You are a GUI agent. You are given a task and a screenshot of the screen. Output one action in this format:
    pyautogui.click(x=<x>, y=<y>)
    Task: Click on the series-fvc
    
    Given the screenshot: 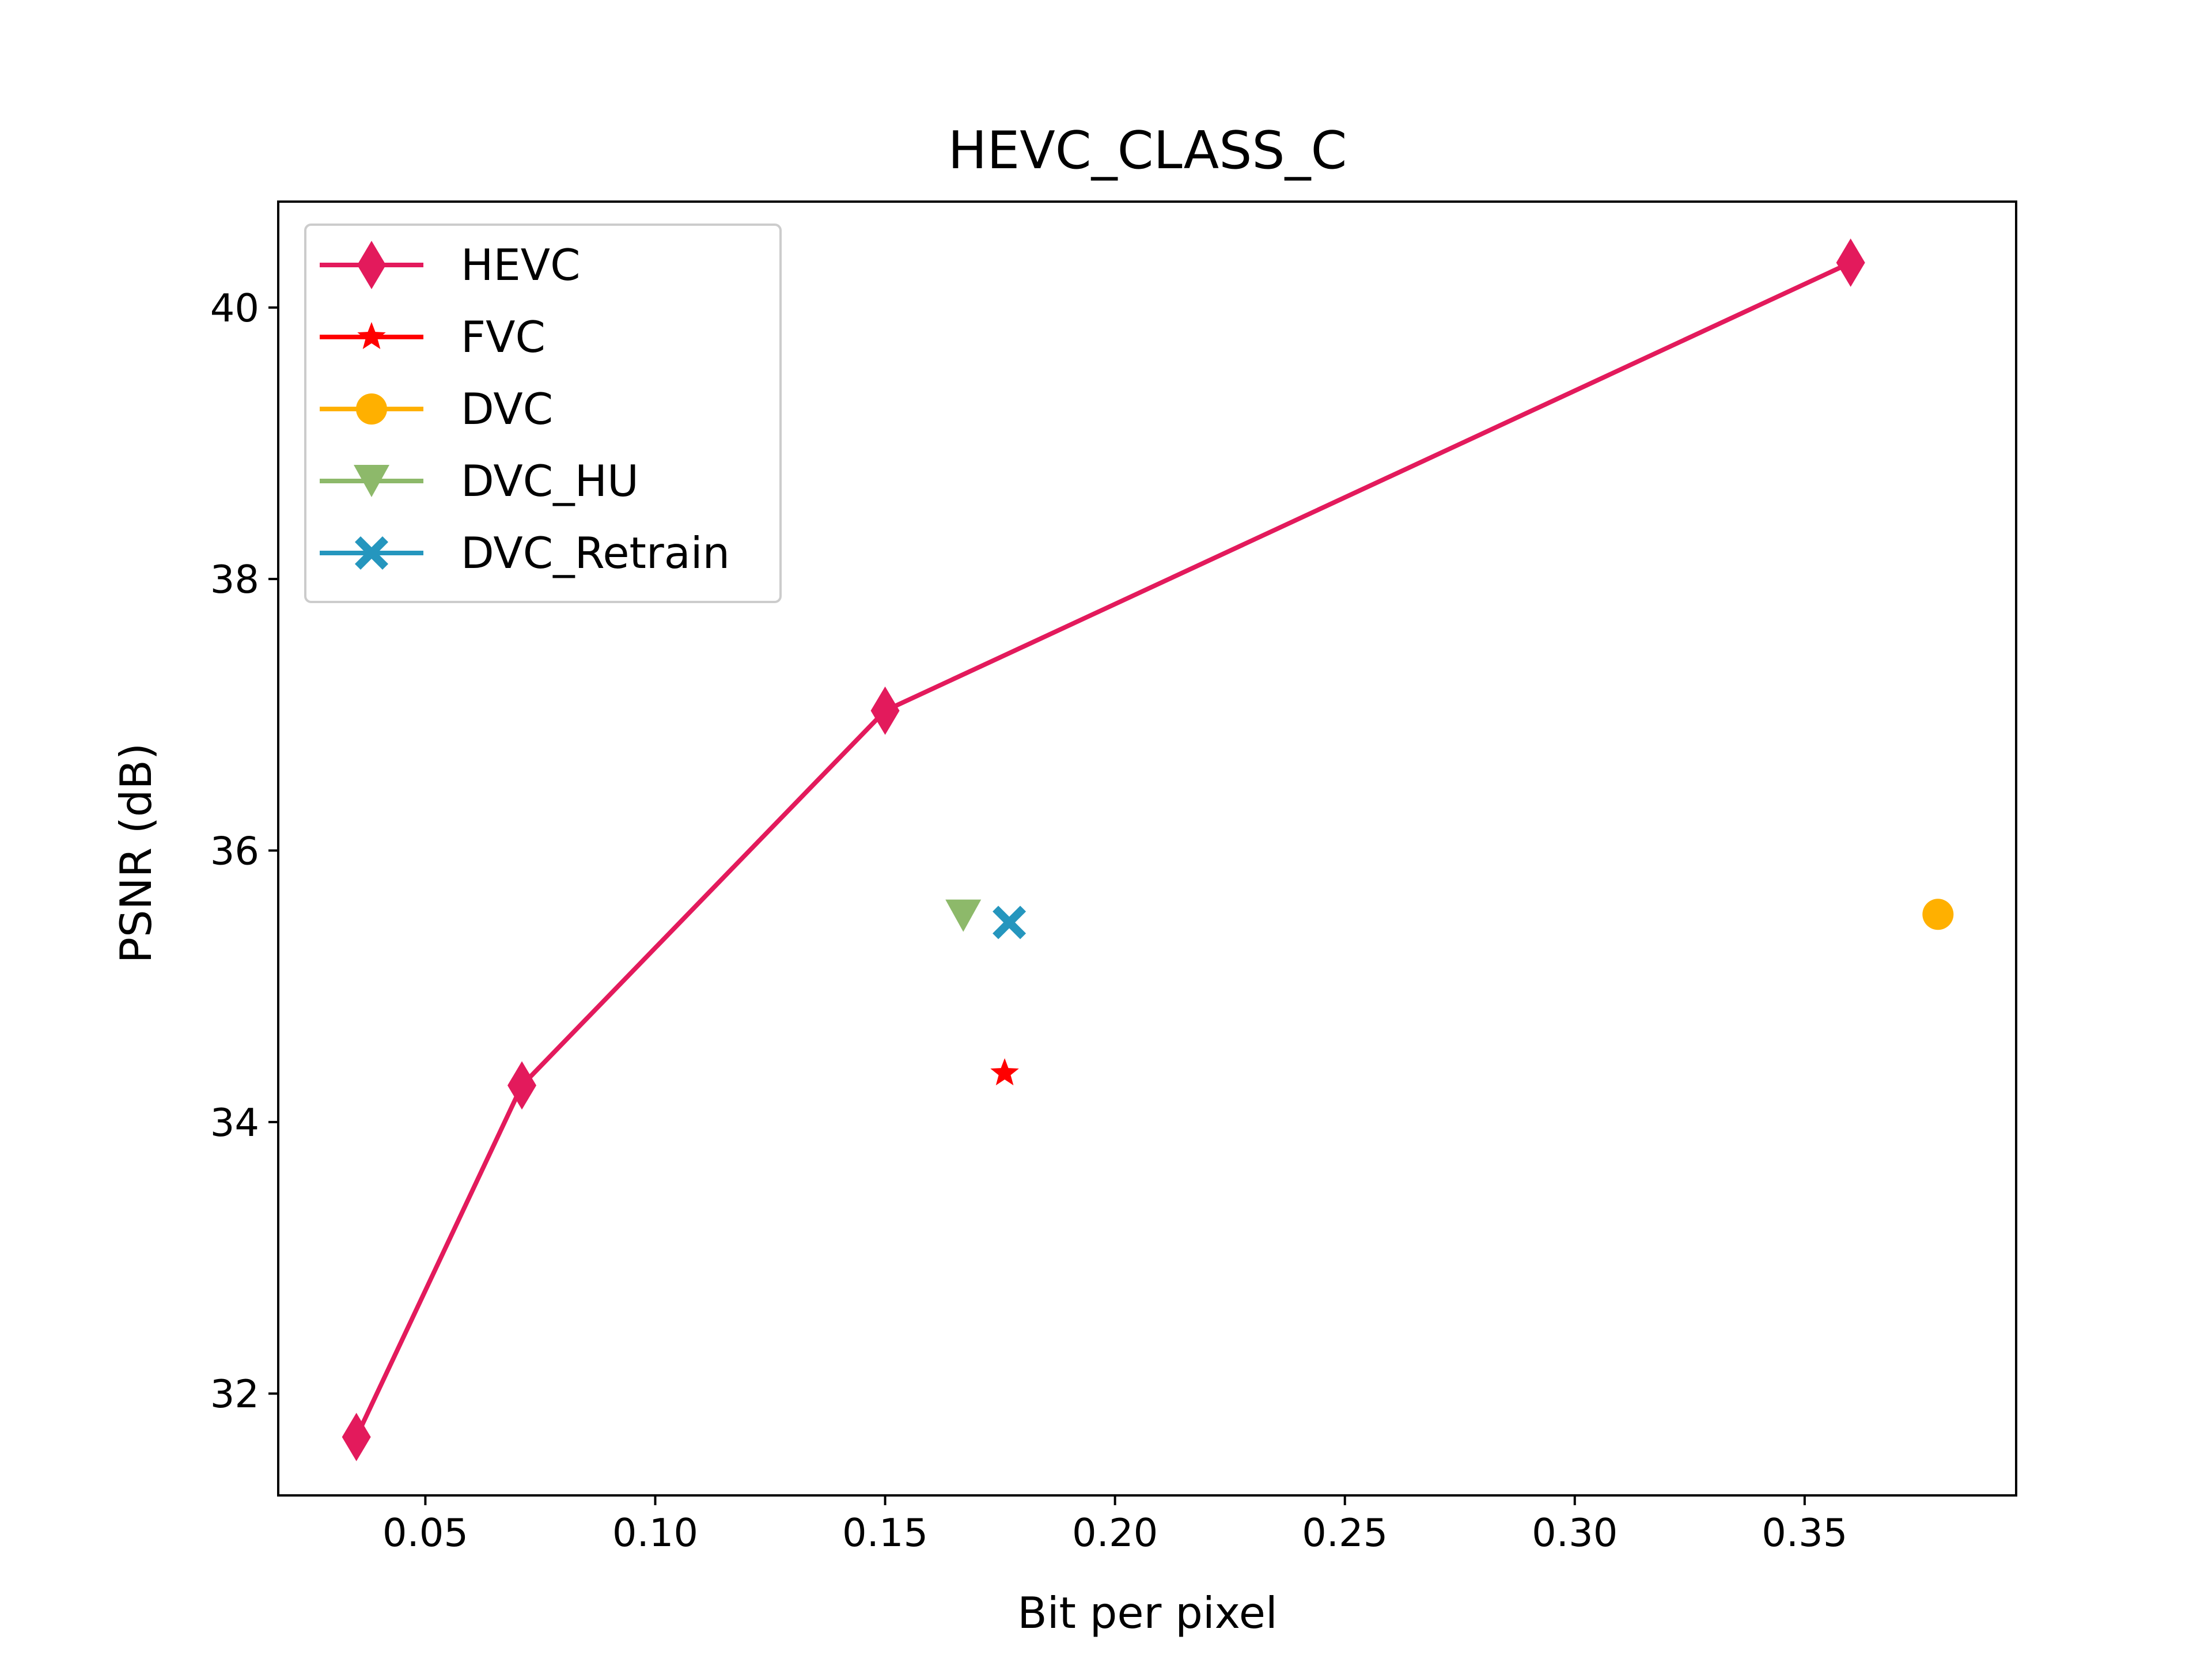 What is the action you would take?
    pyautogui.click(x=1004, y=1072)
    